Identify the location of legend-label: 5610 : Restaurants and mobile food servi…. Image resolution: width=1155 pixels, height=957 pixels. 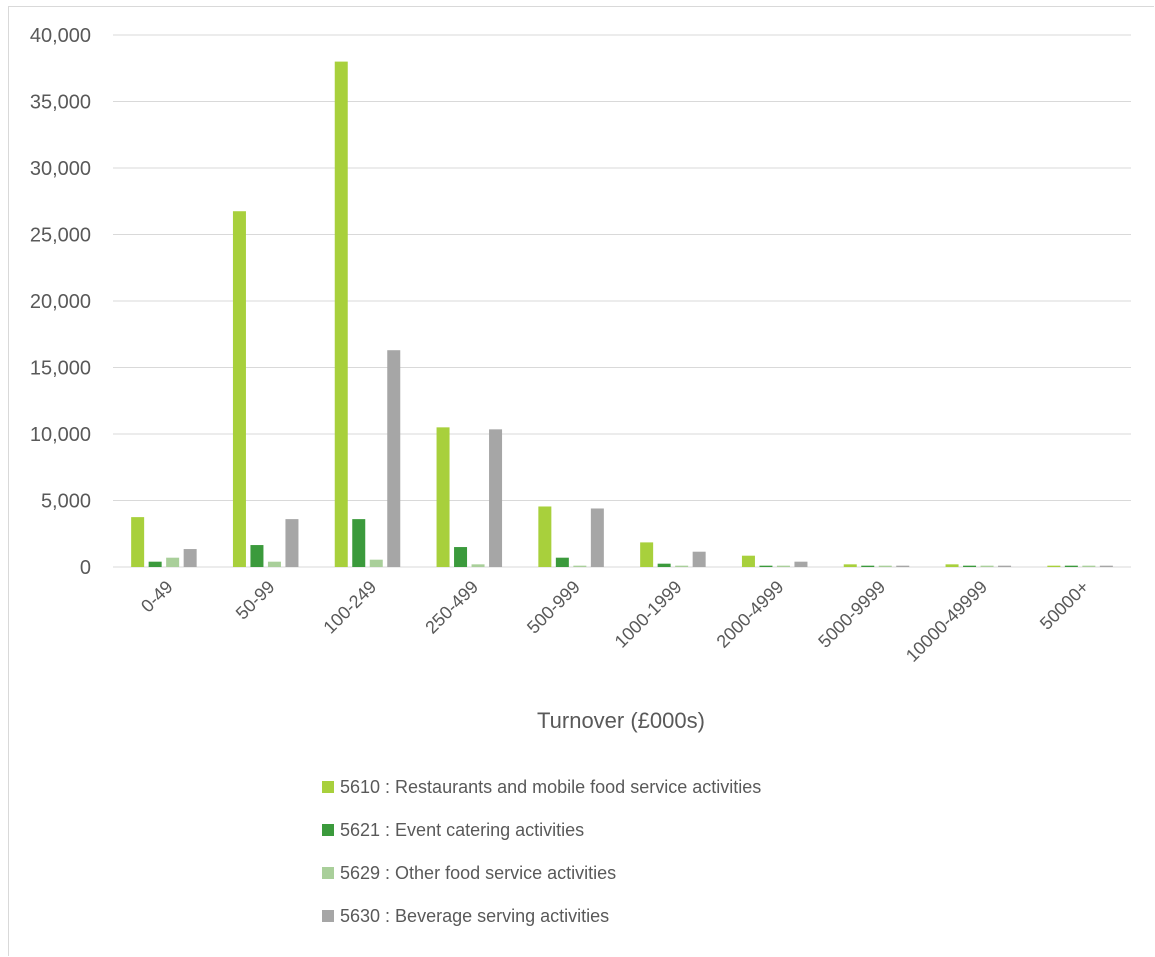
(551, 786).